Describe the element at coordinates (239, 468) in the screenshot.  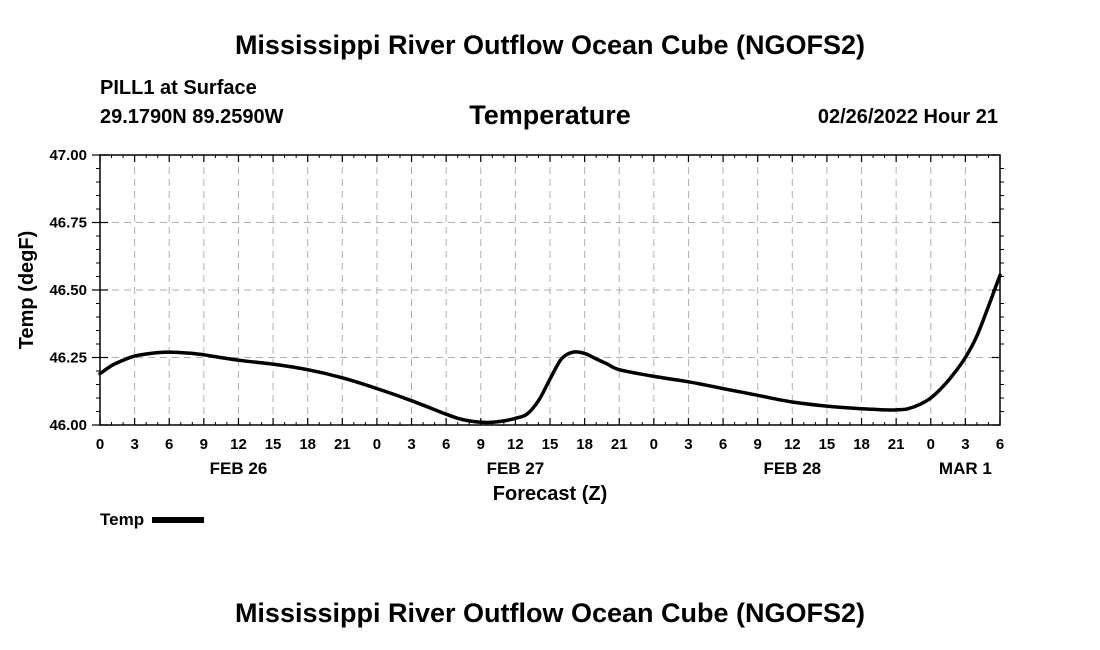
I see `date-label: FEB 26` at that location.